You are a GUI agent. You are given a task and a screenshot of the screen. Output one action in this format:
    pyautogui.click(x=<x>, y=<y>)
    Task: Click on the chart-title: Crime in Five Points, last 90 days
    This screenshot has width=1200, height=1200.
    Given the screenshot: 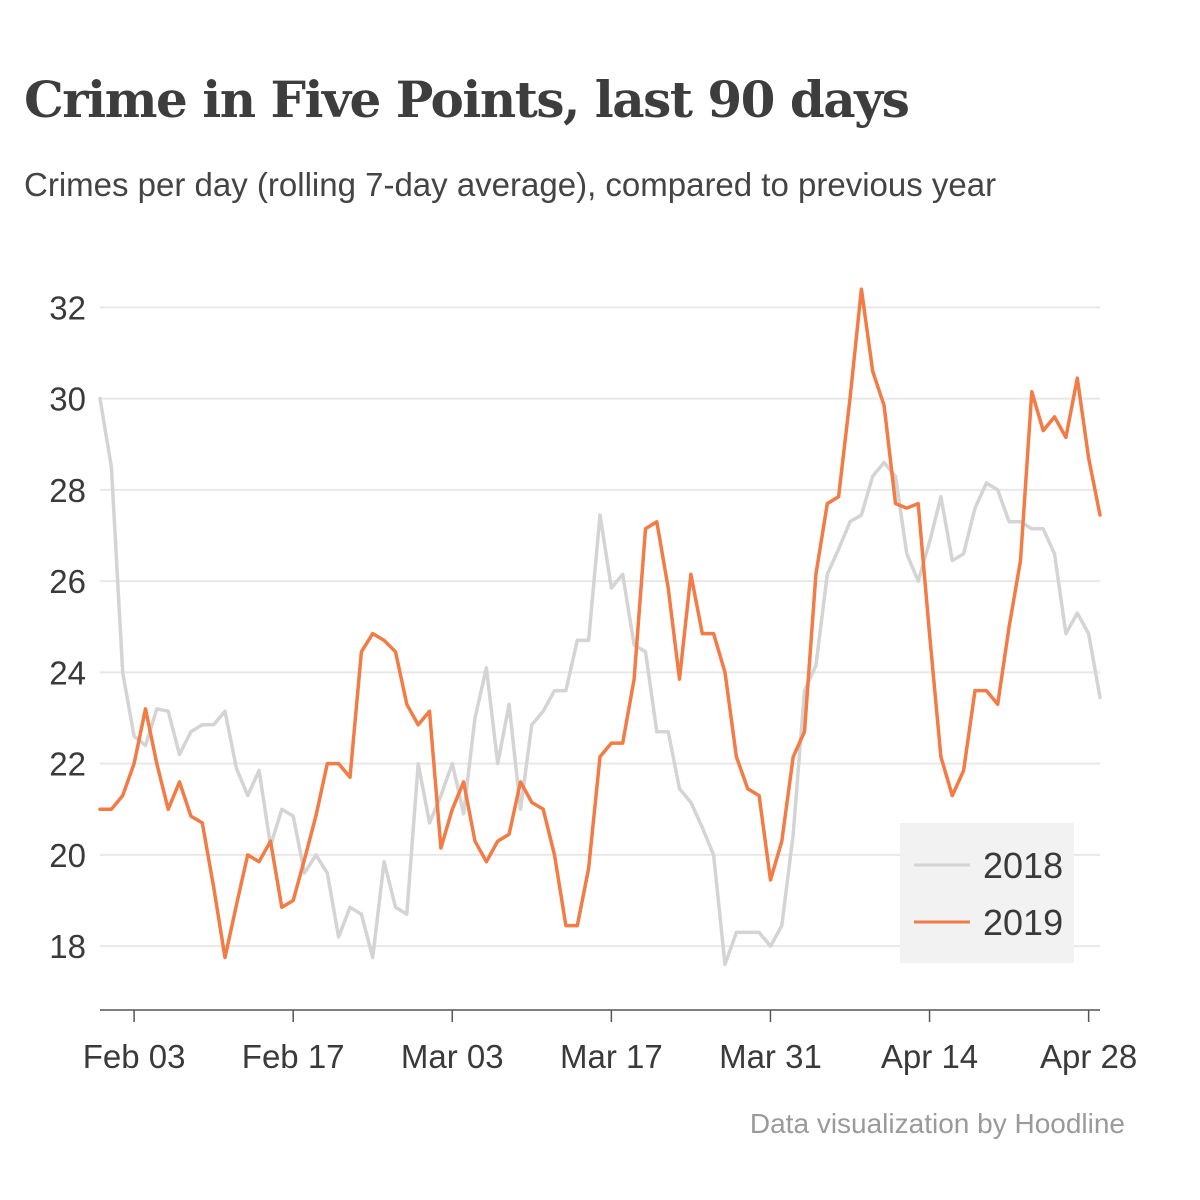 What is the action you would take?
    pyautogui.click(x=467, y=99)
    